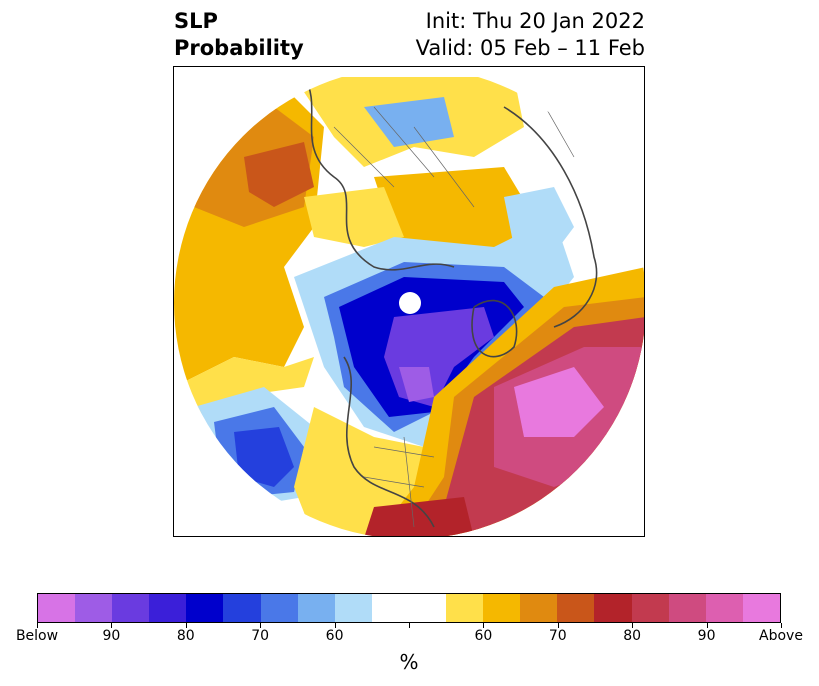 Image resolution: width=819 pixels, height=686 pixels. I want to click on colorbar-unit: %, so click(409, 662).